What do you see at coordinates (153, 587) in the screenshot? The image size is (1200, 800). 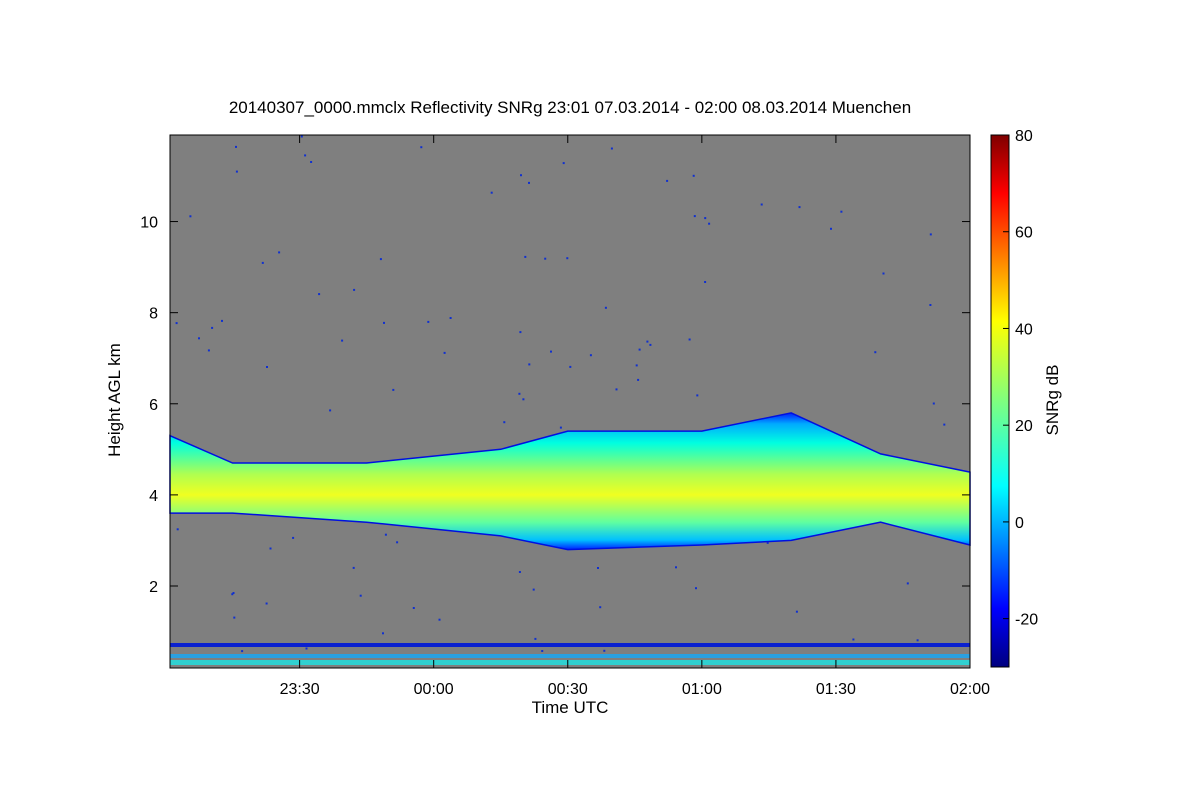 I see `y-tick-label: 2` at bounding box center [153, 587].